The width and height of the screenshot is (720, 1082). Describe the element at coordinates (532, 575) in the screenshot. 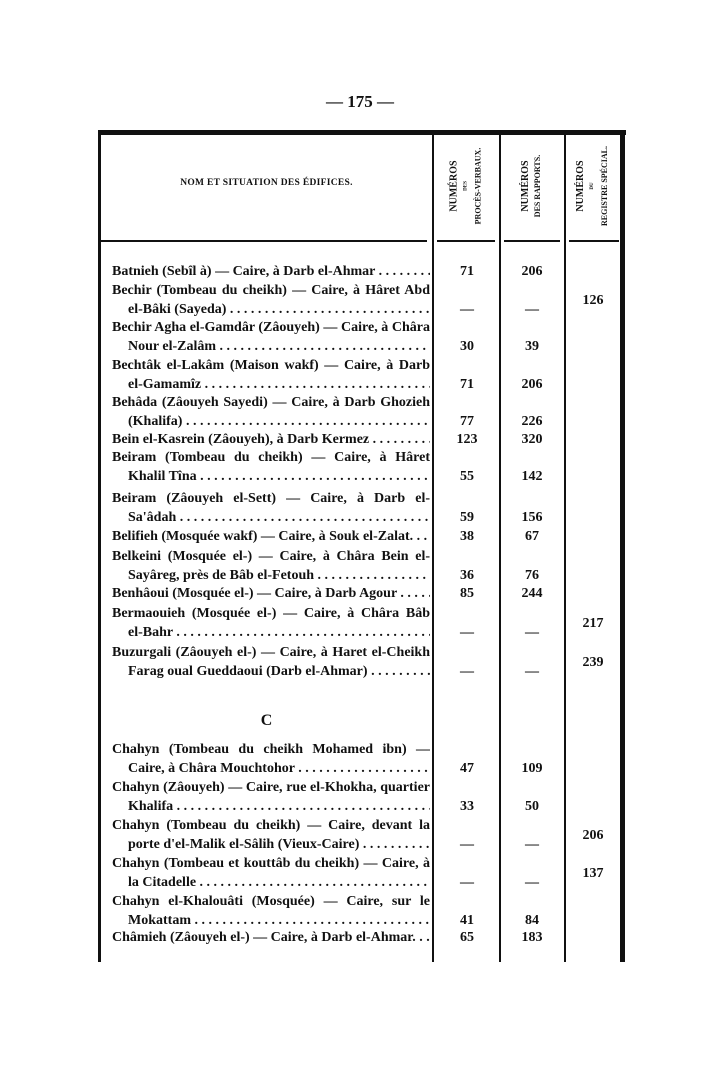

I see `cell-rapports: 76` at that location.